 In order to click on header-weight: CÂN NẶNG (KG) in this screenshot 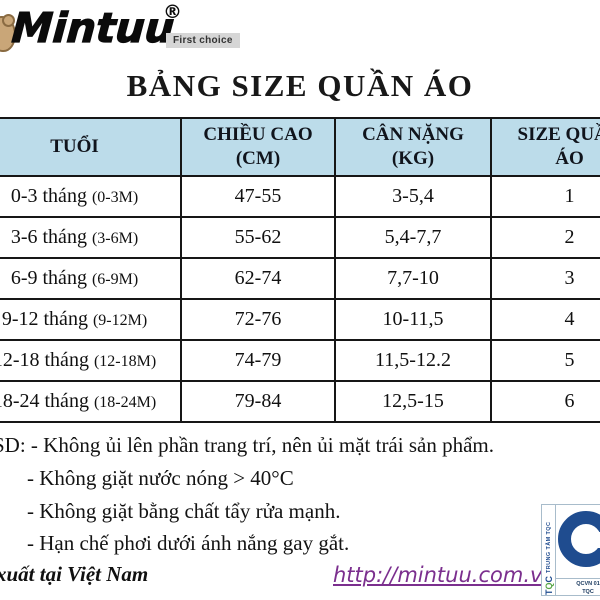, I will do `click(413, 147)`.